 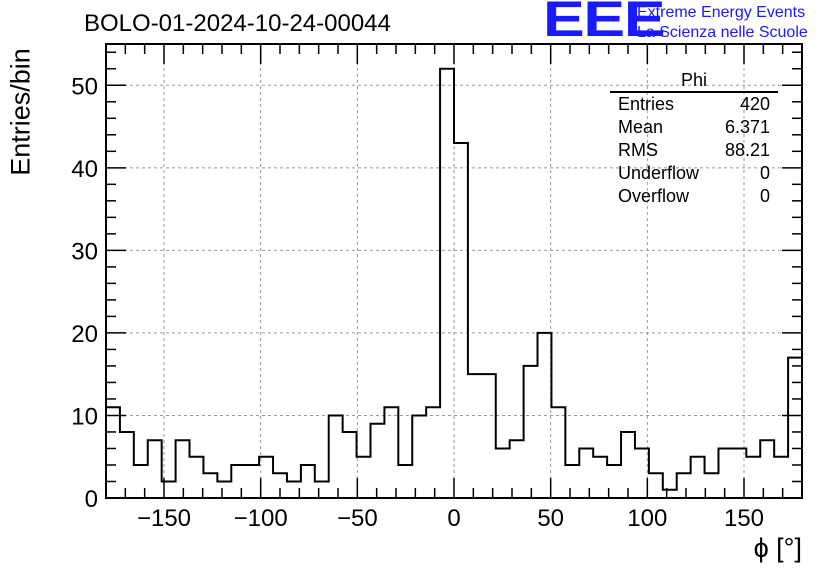 I want to click on eee-logo: EEE, so click(x=604, y=23).